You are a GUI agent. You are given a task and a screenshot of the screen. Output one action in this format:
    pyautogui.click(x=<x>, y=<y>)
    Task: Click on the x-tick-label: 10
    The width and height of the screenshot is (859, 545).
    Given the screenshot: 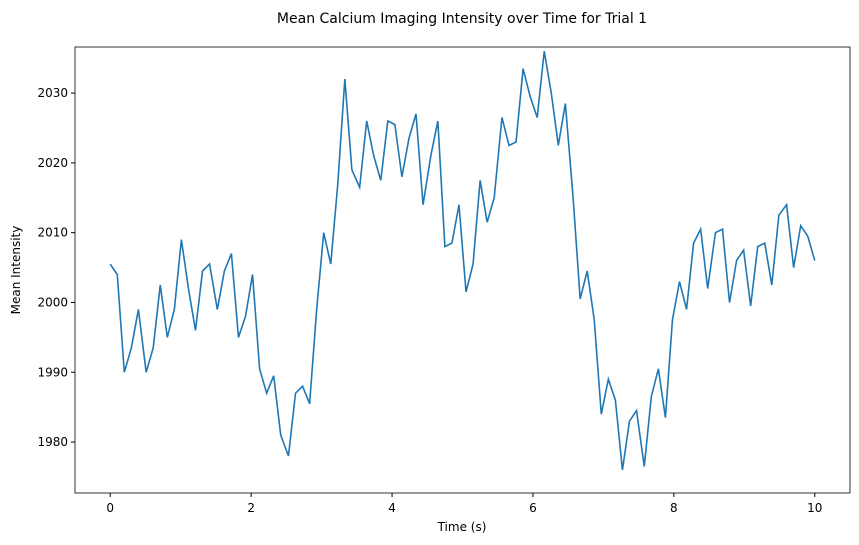 What is the action you would take?
    pyautogui.click(x=814, y=508)
    